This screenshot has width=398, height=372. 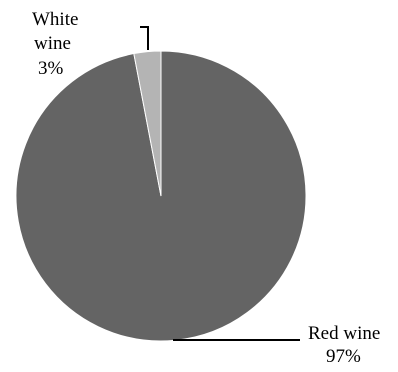 What do you see at coordinates (344, 333) in the screenshot?
I see `red-wine-label-line1: Red wine` at bounding box center [344, 333].